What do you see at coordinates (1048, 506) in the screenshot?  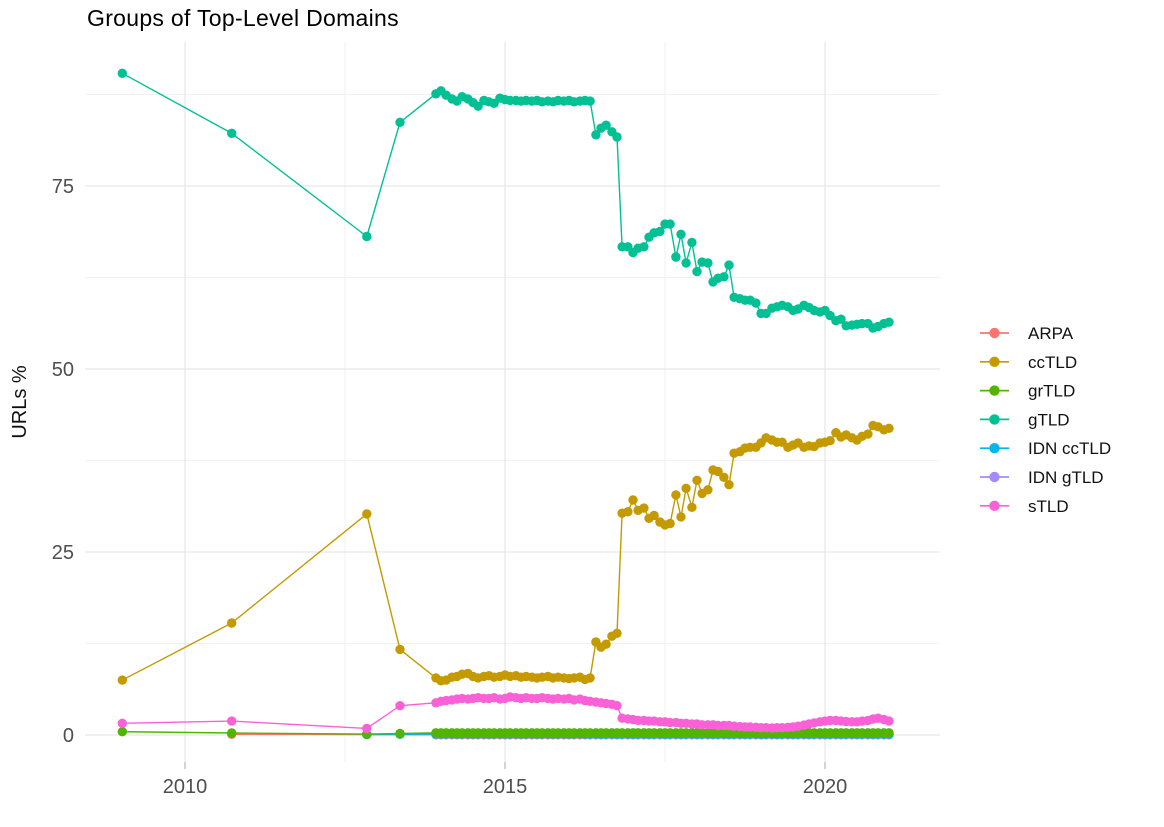 I see `legend-label-stld: sTLD` at bounding box center [1048, 506].